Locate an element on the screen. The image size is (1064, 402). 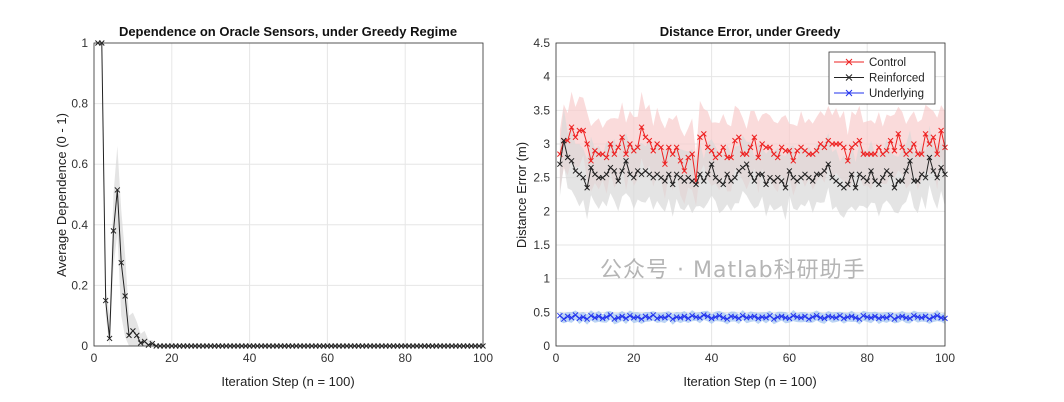
y-tick-label: 0.4 is located at coordinates (79, 225).